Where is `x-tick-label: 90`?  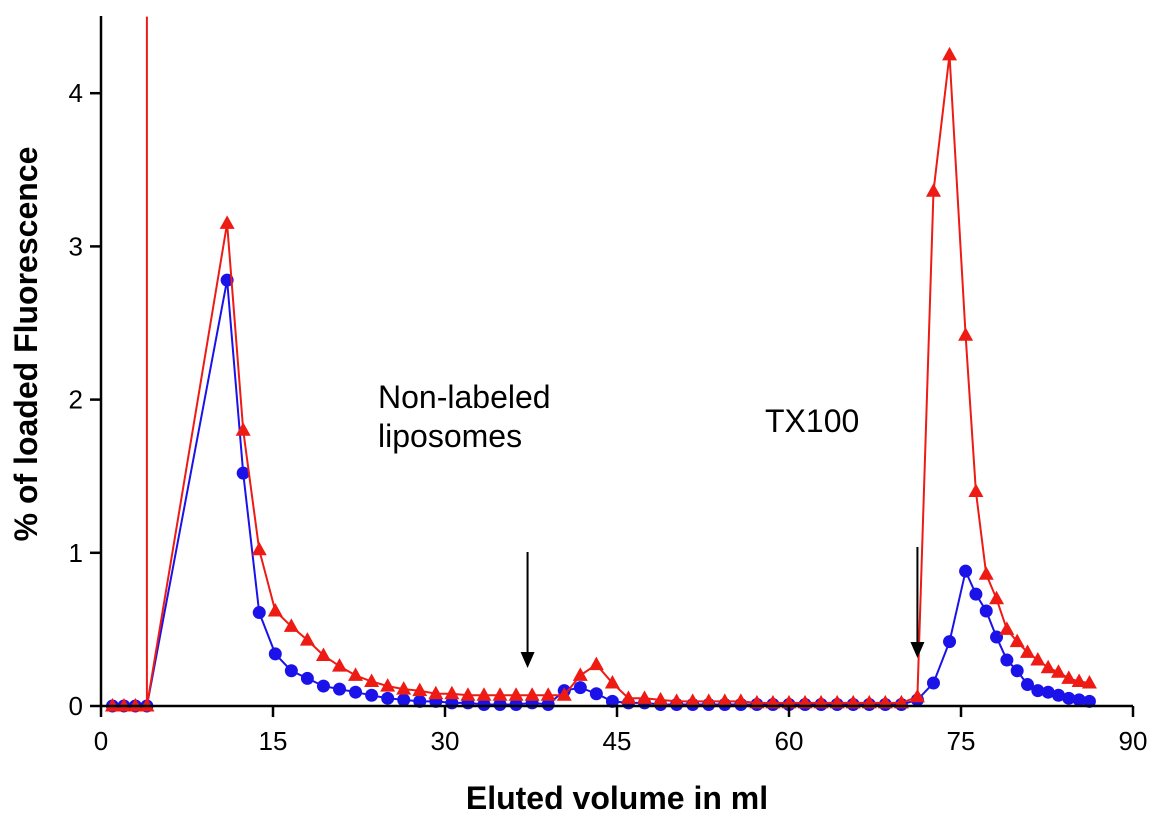 x-tick-label: 90 is located at coordinates (1133, 741).